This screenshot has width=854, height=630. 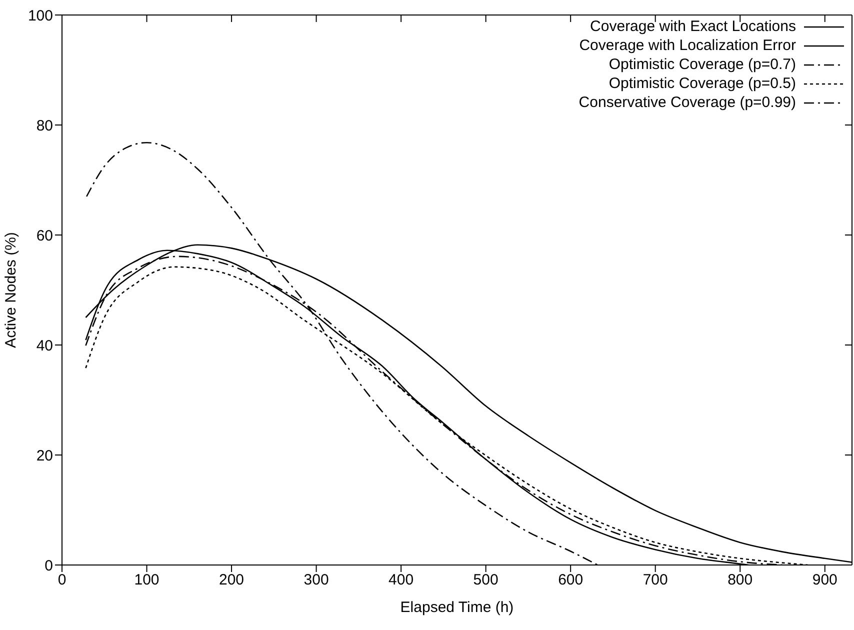 What do you see at coordinates (740, 580) in the screenshot?
I see `x-tick-label: 800` at bounding box center [740, 580].